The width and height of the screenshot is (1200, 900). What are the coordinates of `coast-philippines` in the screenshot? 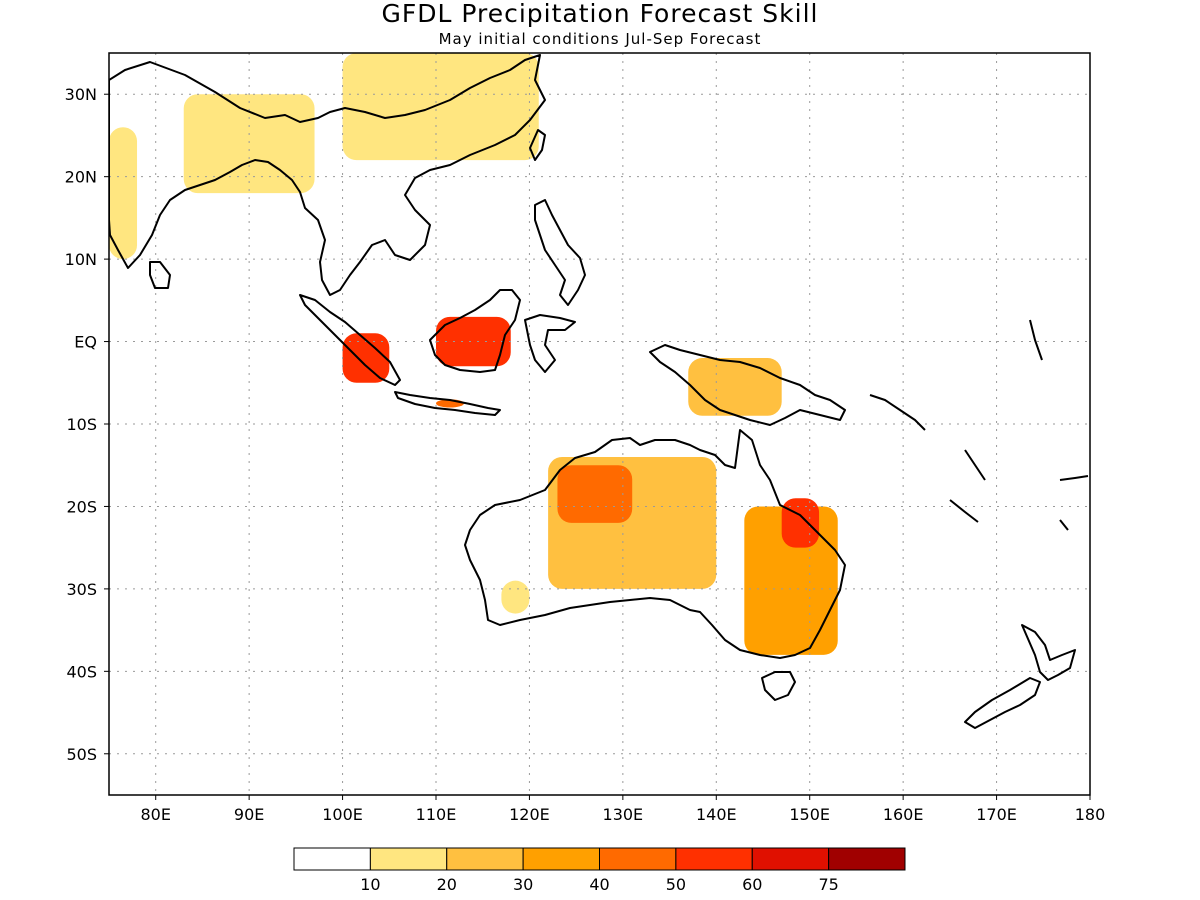 It's located at (560, 252).